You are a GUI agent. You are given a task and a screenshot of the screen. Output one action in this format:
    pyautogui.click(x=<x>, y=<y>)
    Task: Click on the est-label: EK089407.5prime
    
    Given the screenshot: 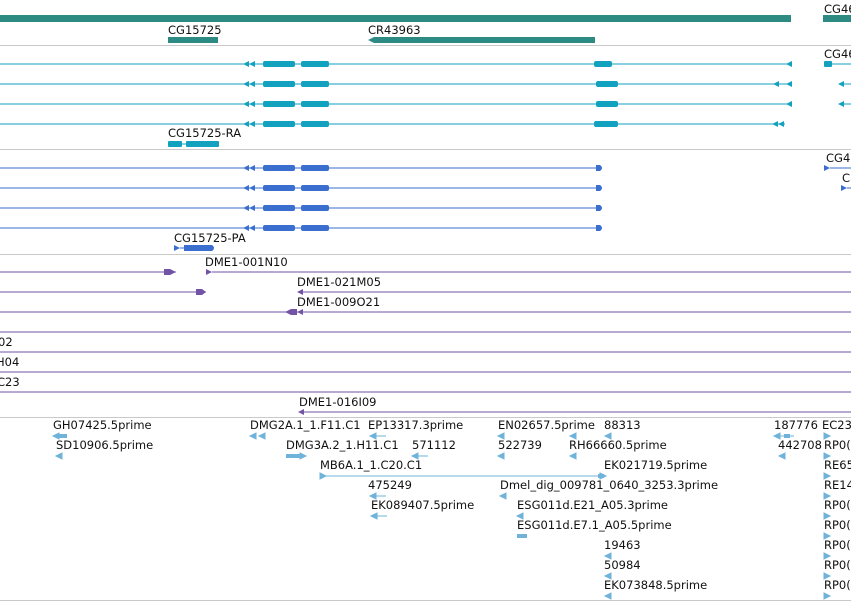 What is the action you would take?
    pyautogui.click(x=423, y=505)
    